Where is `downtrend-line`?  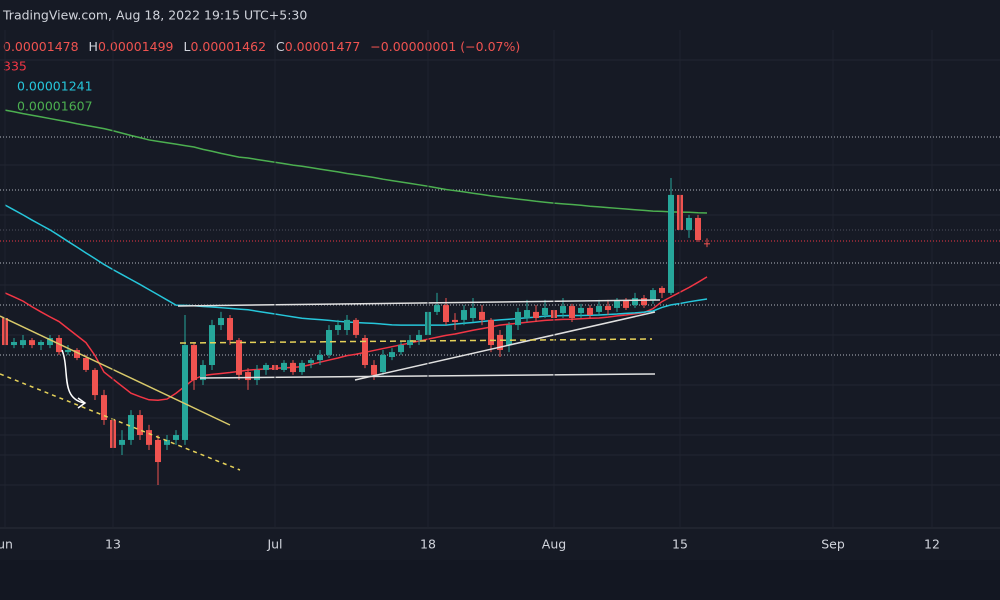
downtrend-line is located at coordinates (115, 370).